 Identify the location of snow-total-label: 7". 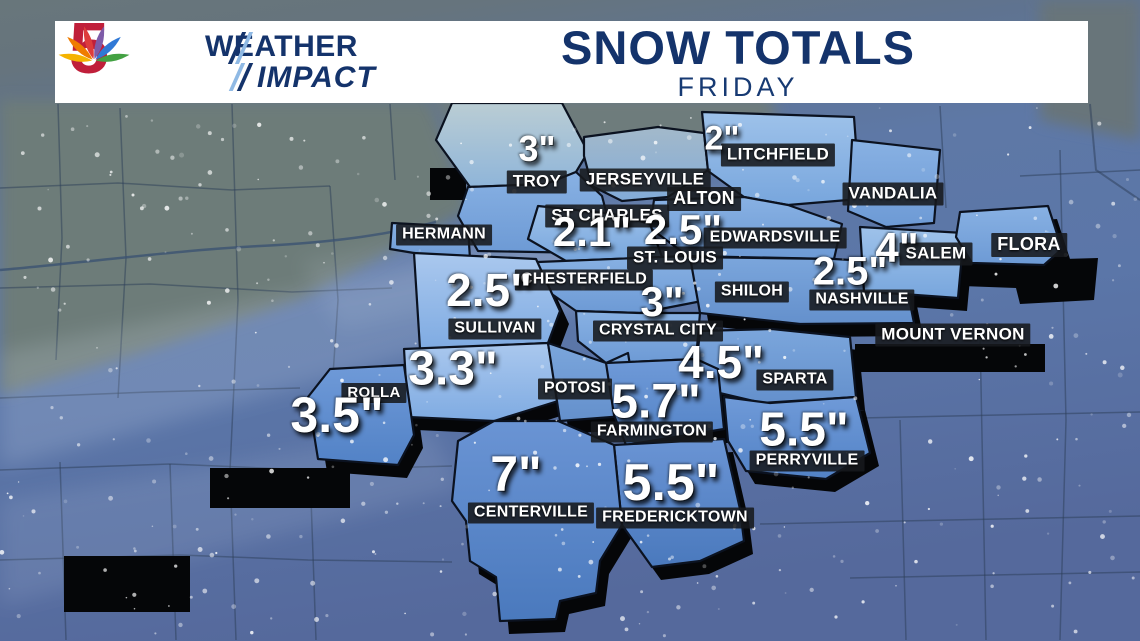
(516, 474).